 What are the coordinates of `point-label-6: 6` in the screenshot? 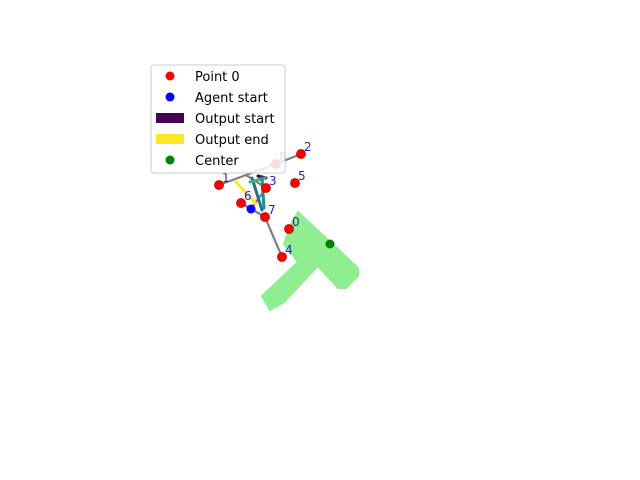 It's located at (248, 196).